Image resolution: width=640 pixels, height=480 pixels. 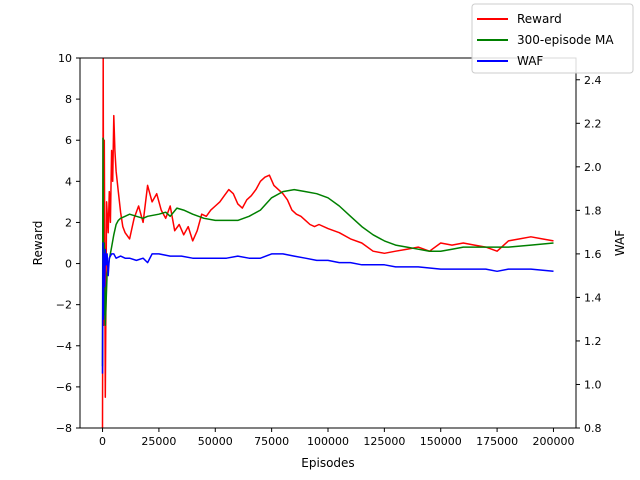 I want to click on x-tick-label: 200000, so click(x=553, y=441).